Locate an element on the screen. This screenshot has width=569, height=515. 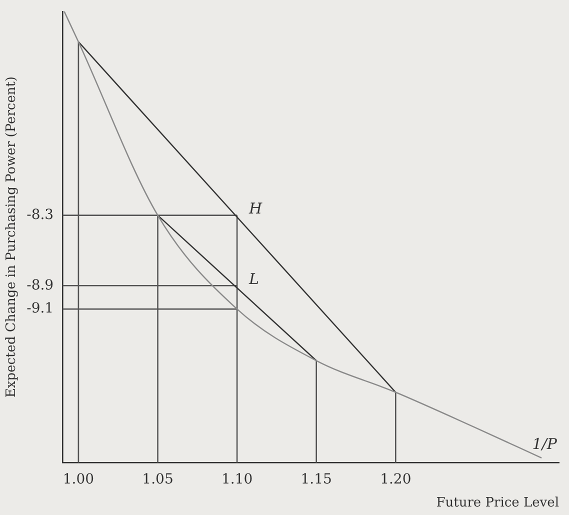
x-tick-label: 1.05 is located at coordinates (158, 480).